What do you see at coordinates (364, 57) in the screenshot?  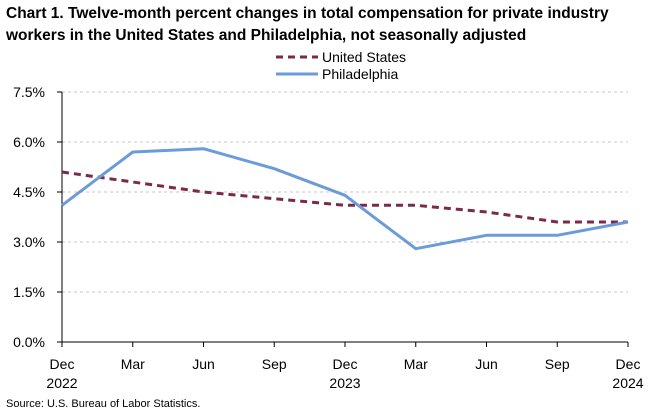 I see `legend-label-united-states: United States` at bounding box center [364, 57].